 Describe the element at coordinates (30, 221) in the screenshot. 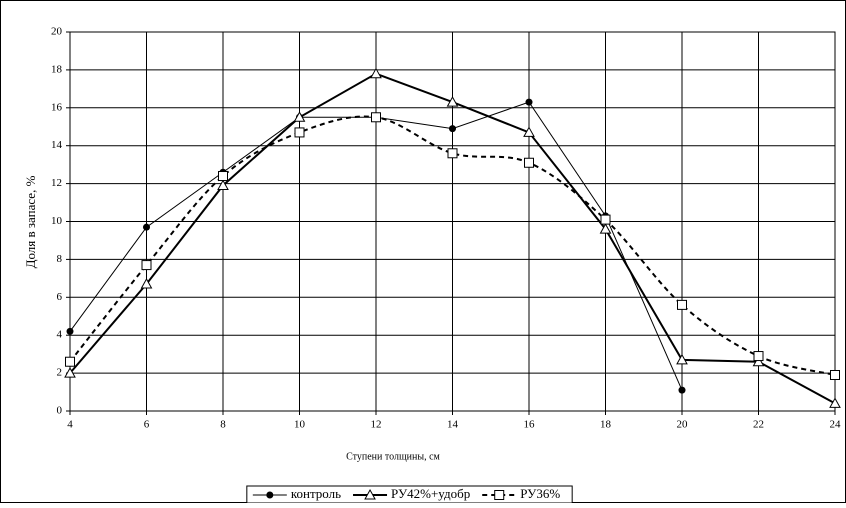

I see `y-axis-label: Доля в запасе, %` at that location.